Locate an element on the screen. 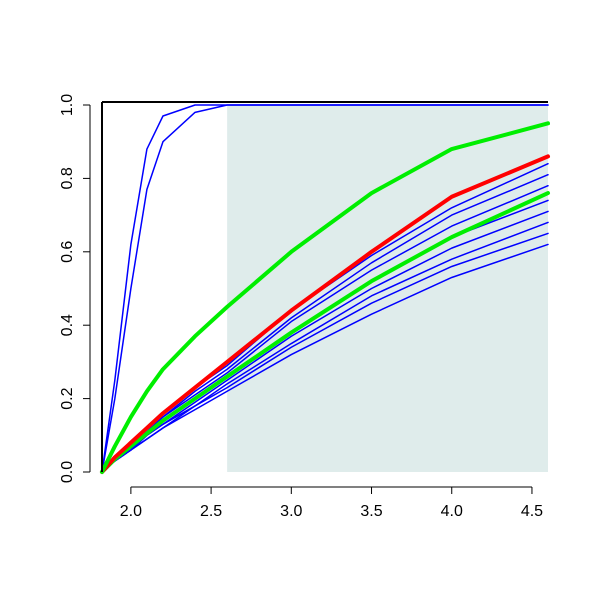 Image resolution: width=600 pixels, height=600 pixels. y-tick-label: 0.8 is located at coordinates (67, 178).